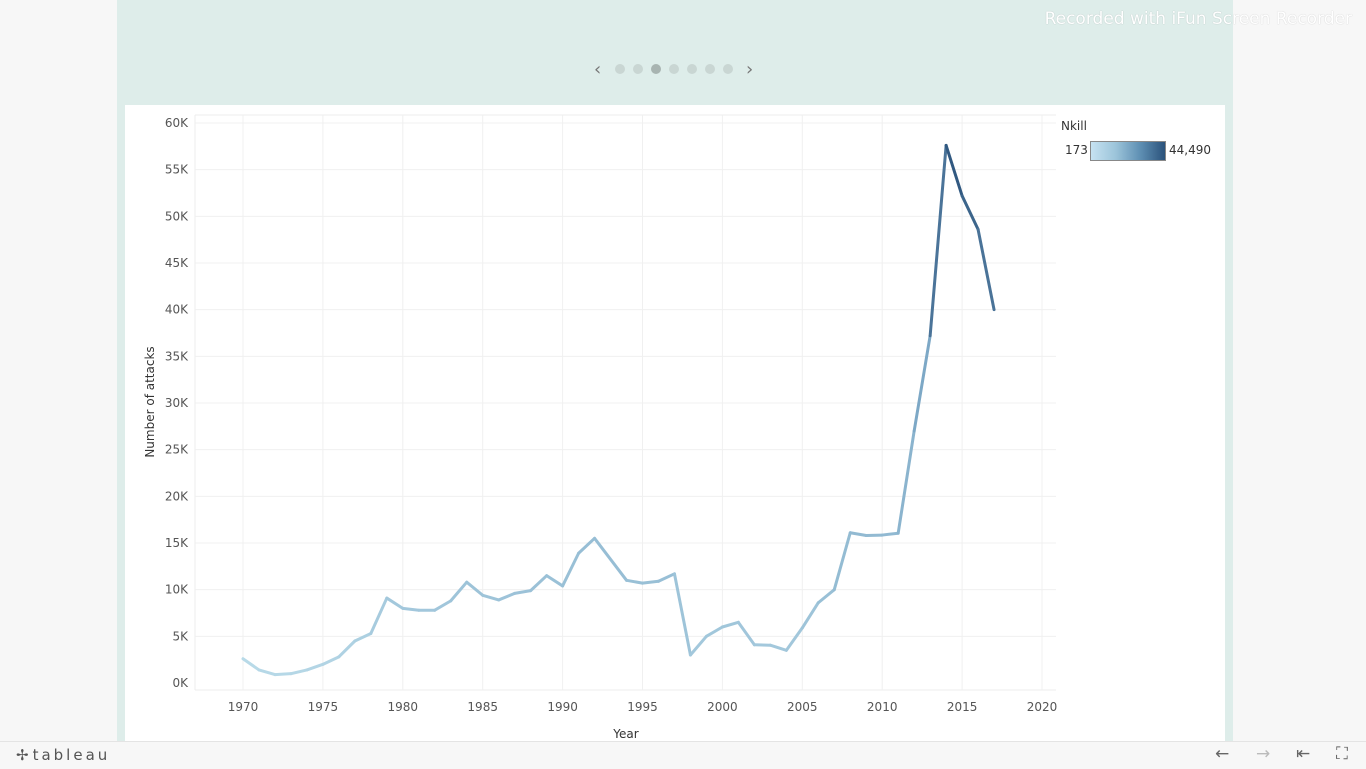 The height and width of the screenshot is (769, 1366). Describe the element at coordinates (72, 755) in the screenshot. I see `brand-text: tableau` at that location.